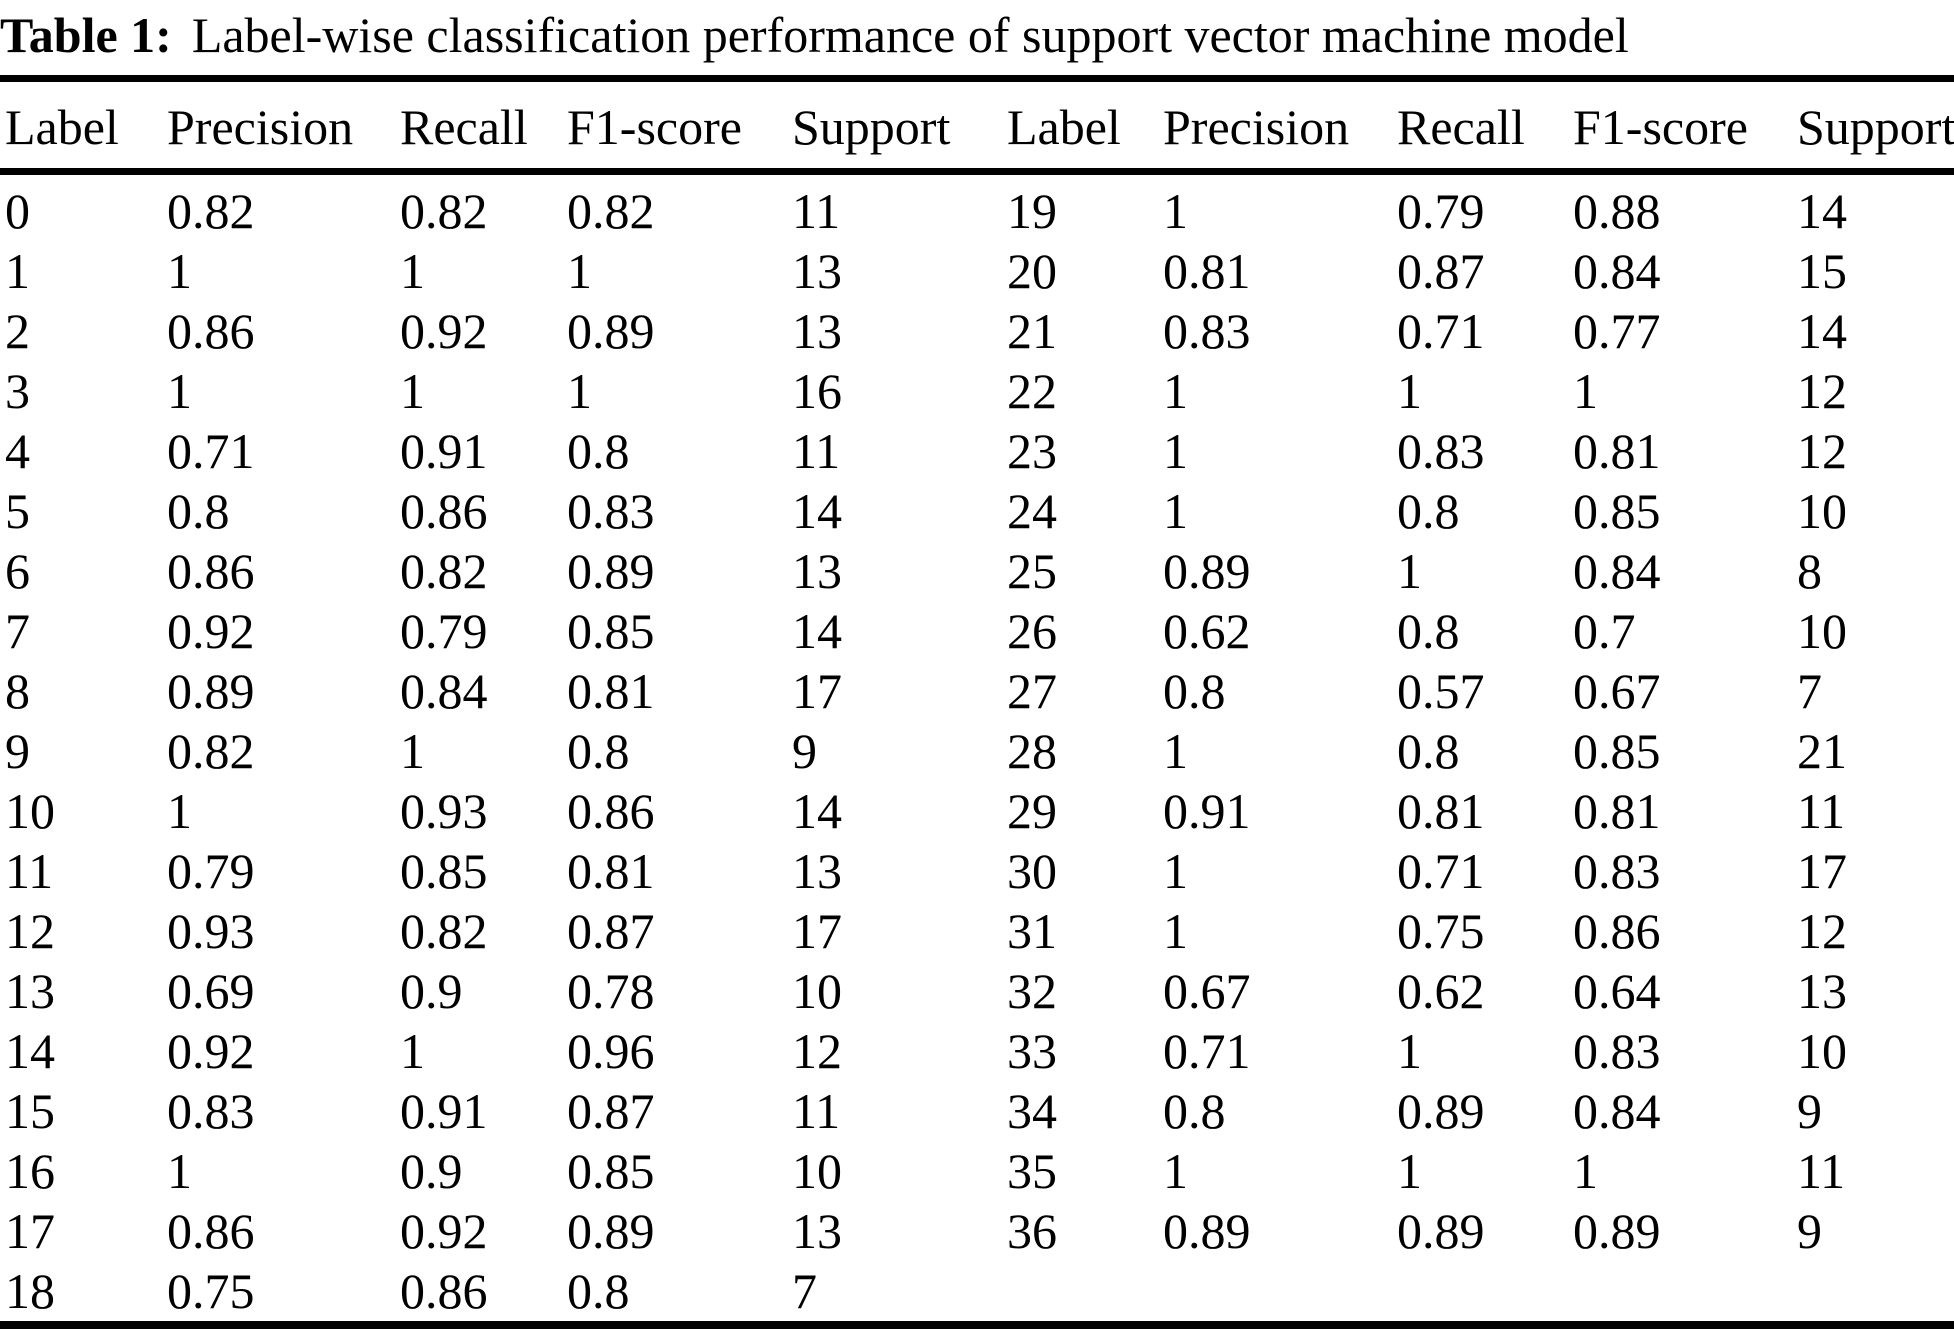 The height and width of the screenshot is (1329, 1954). What do you see at coordinates (1680, 126) in the screenshot?
I see `column-header-f1-right: F1-score` at bounding box center [1680, 126].